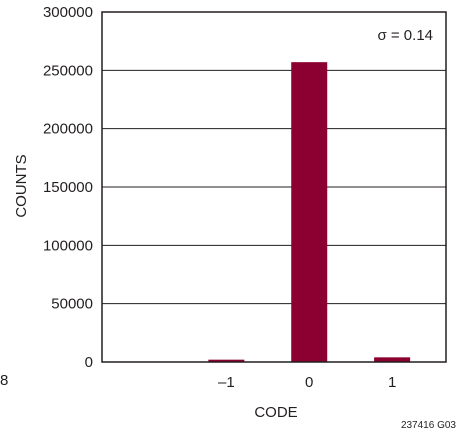 The height and width of the screenshot is (435, 466). Describe the element at coordinates (68, 129) in the screenshot. I see `y-tick-label-4: 200000` at that location.